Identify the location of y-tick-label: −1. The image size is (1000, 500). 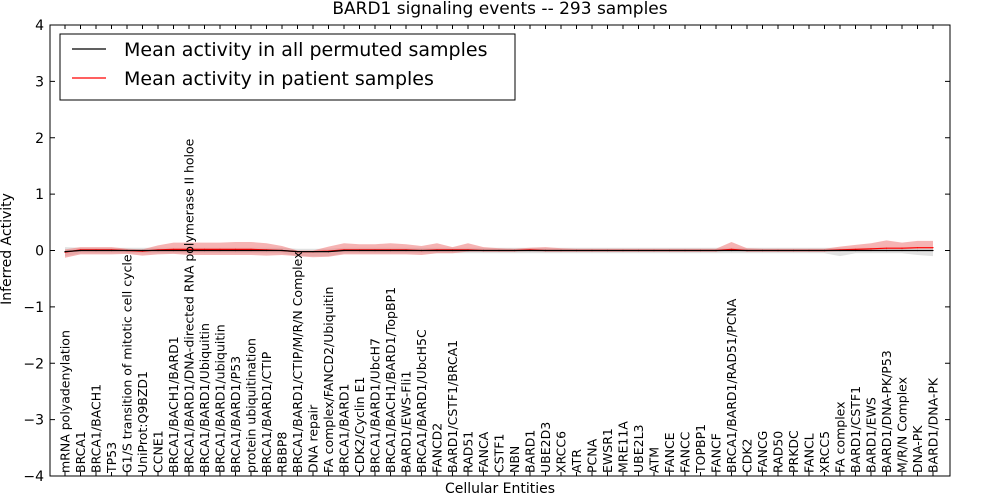
(33, 308).